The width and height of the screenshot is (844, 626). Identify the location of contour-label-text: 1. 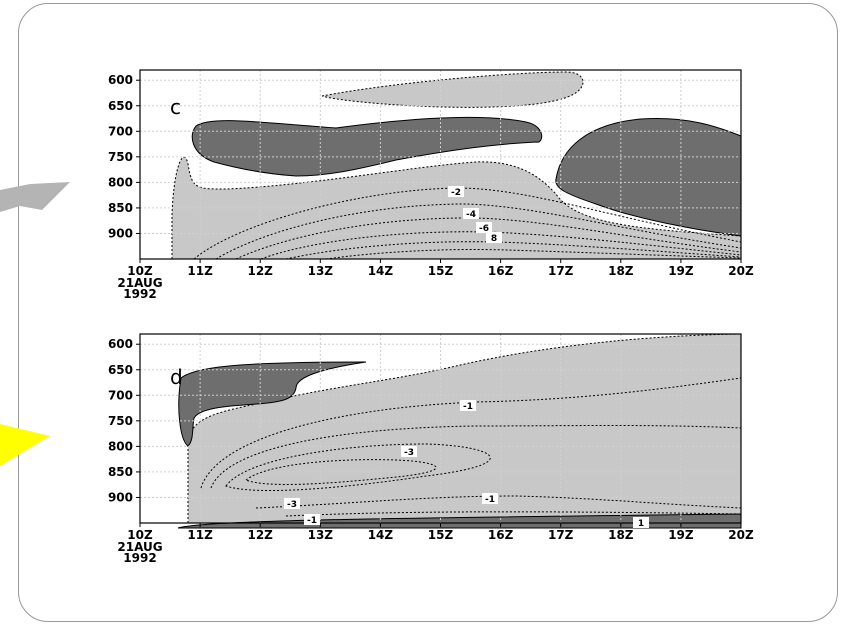
(641, 524).